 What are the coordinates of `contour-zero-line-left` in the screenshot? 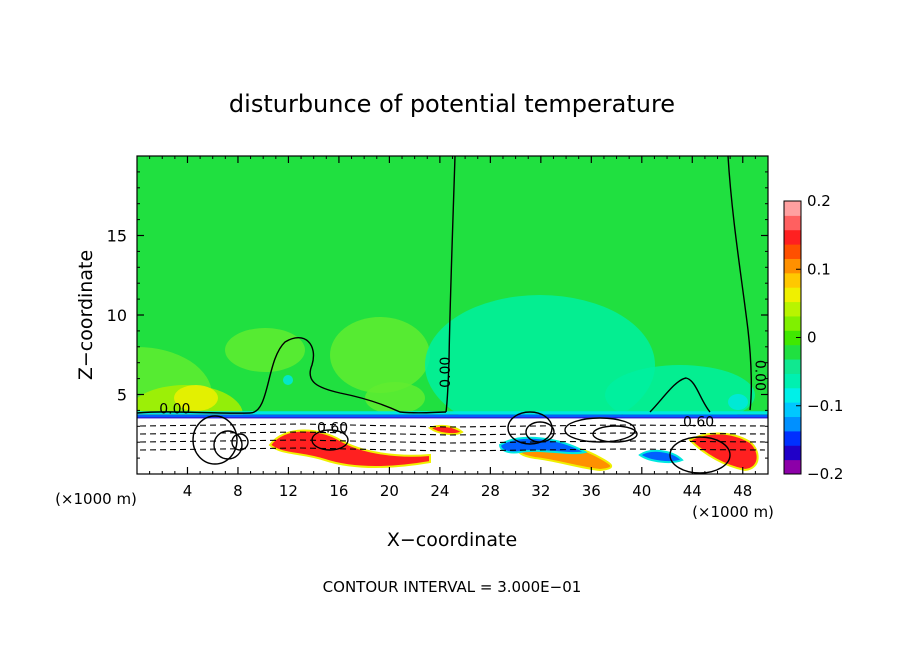 It's located at (292, 375).